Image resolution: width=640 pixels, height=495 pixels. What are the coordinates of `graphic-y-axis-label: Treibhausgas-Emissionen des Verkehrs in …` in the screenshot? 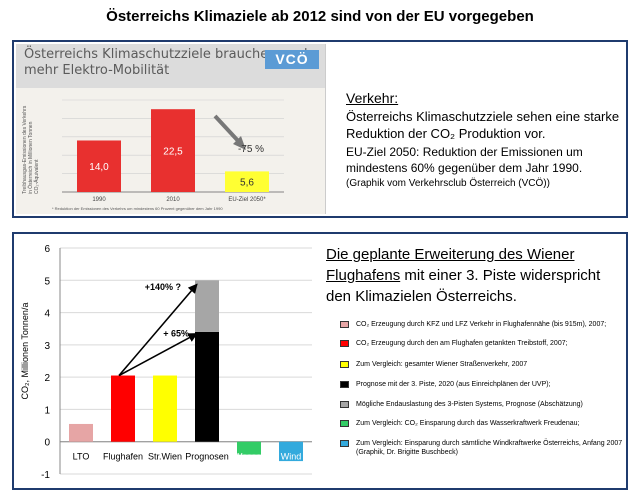 It's located at (31, 149).